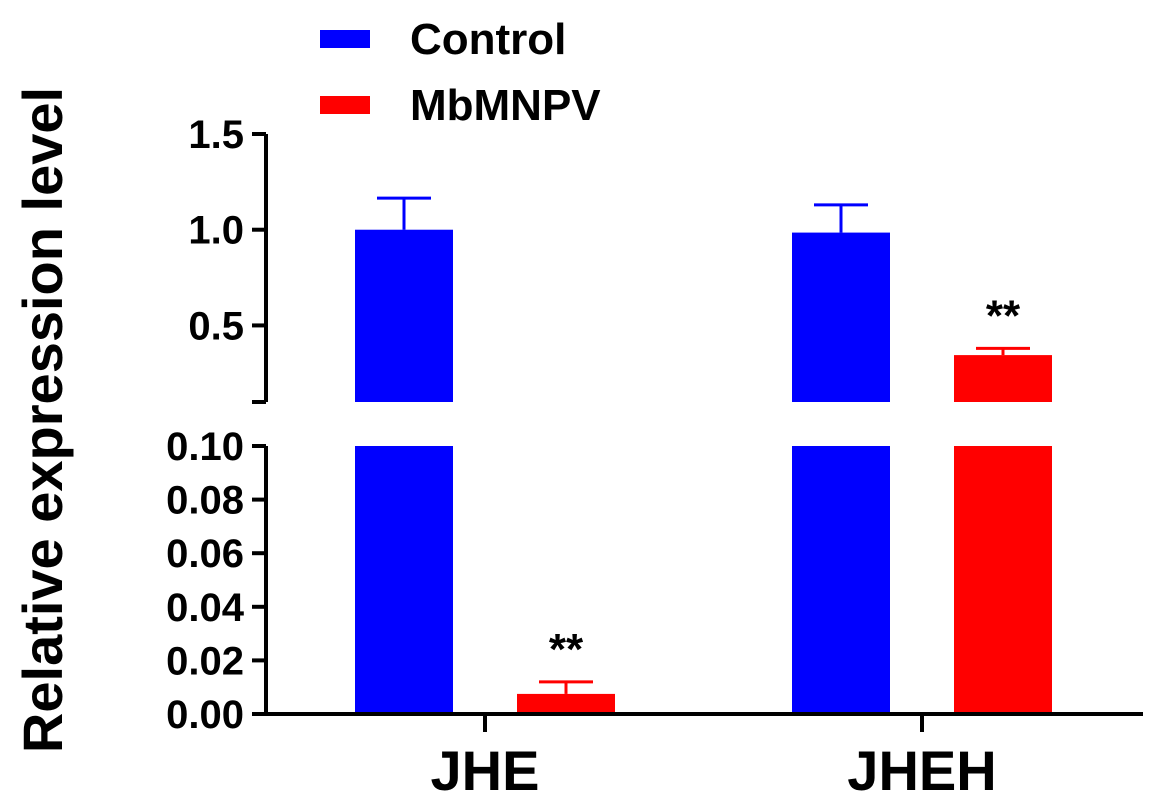 This screenshot has width=1158, height=807. Describe the element at coordinates (205, 501) in the screenshot. I see `y-tick-label: 0.08` at that location.